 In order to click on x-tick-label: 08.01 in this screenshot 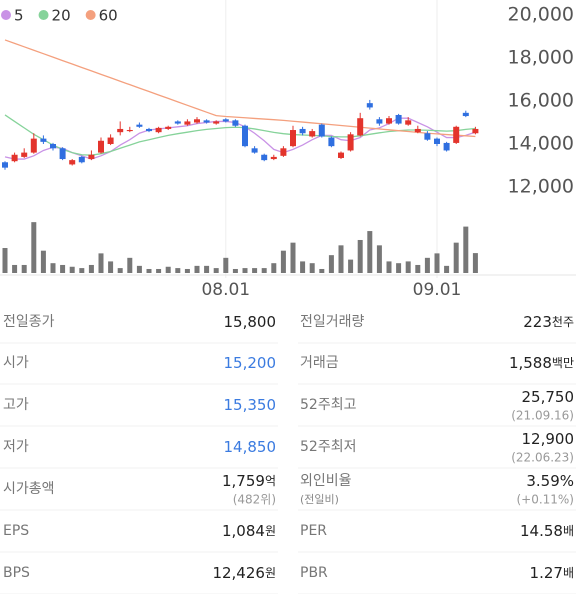, I will do `click(225, 290)`.